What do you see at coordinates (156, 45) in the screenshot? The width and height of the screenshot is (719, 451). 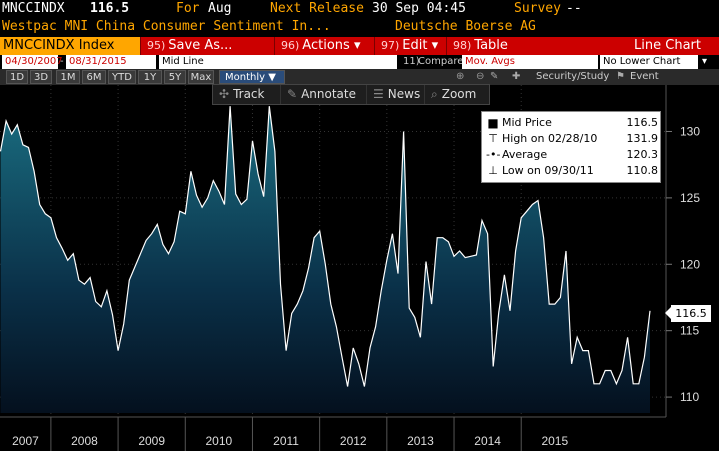 I see `save-as-key: 95)` at bounding box center [156, 45].